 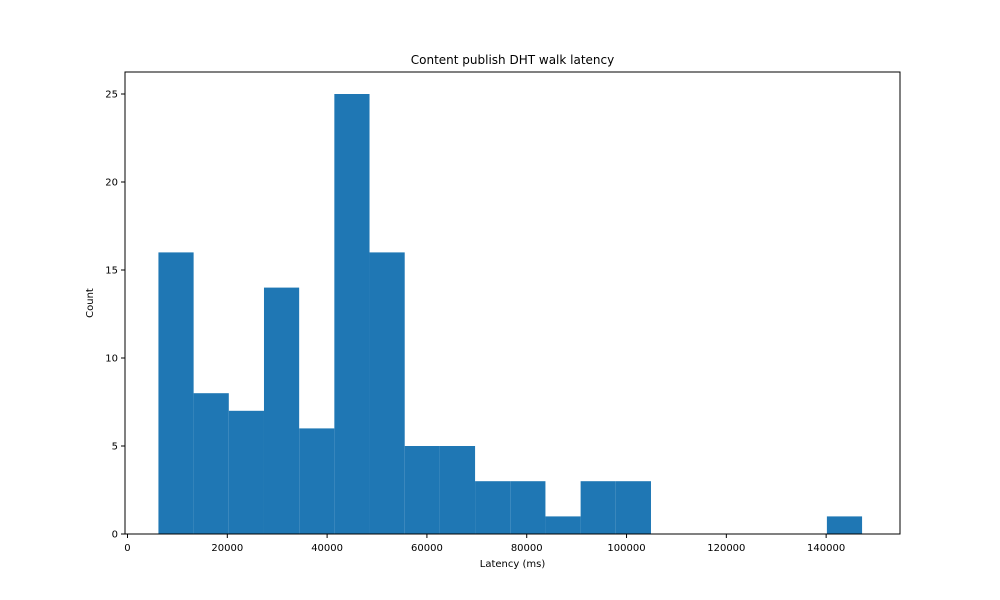 I want to click on x-tick-label: 0, so click(x=127, y=548).